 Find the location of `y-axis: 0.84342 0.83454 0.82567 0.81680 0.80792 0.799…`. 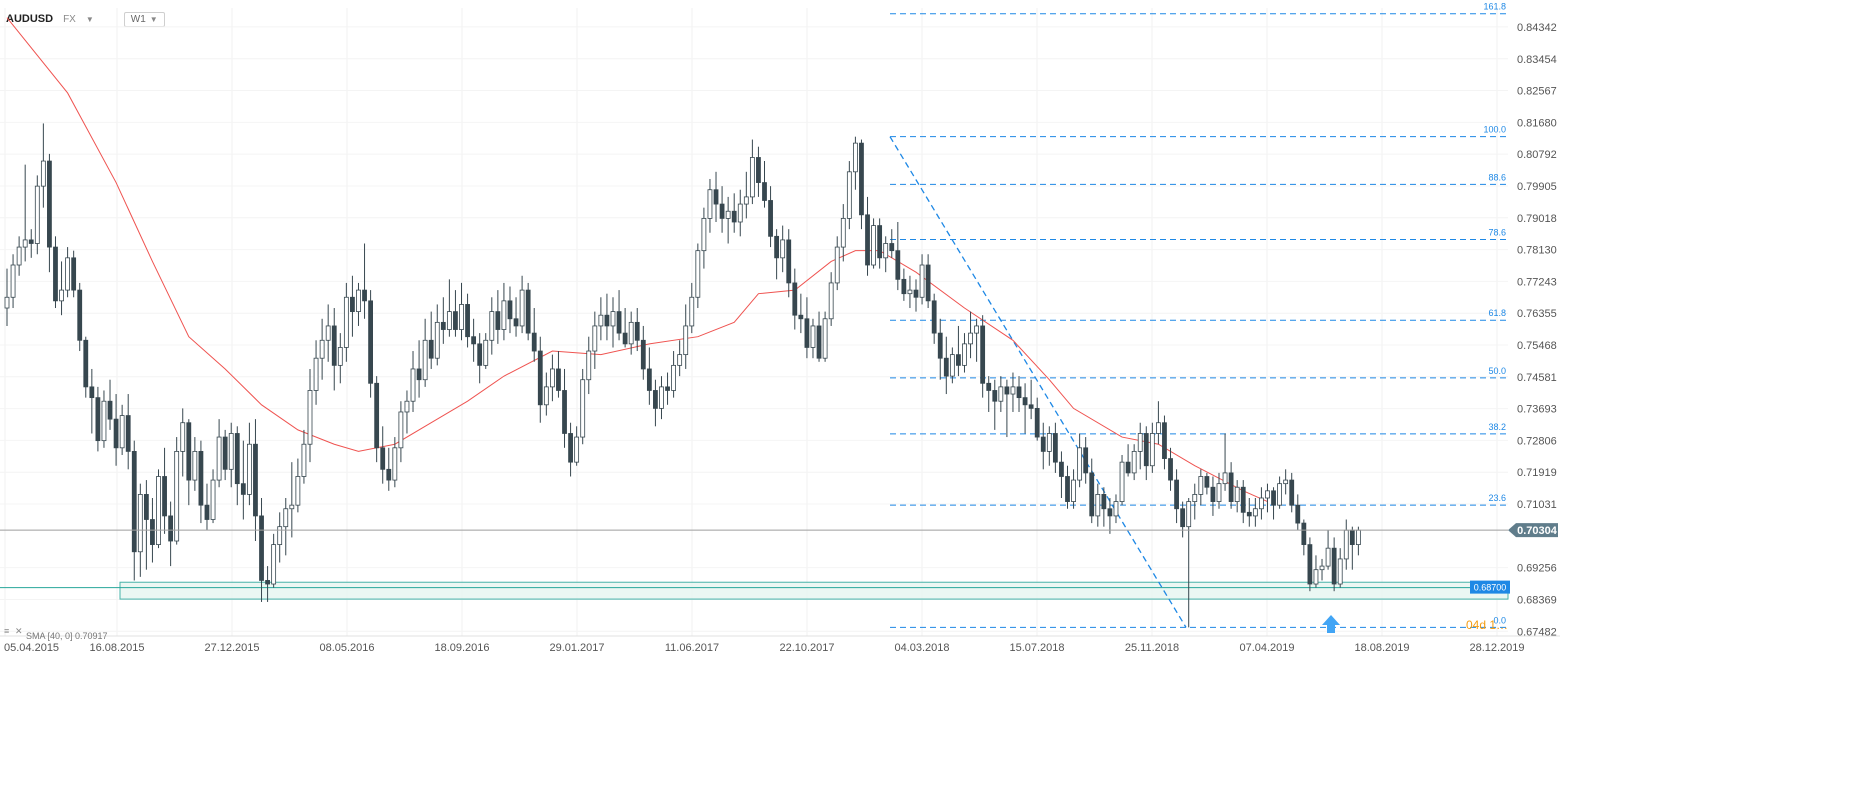

y-axis: 0.84342 0.83454 0.82567 0.81680 0.80792 0.799… is located at coordinates (1537, 330).